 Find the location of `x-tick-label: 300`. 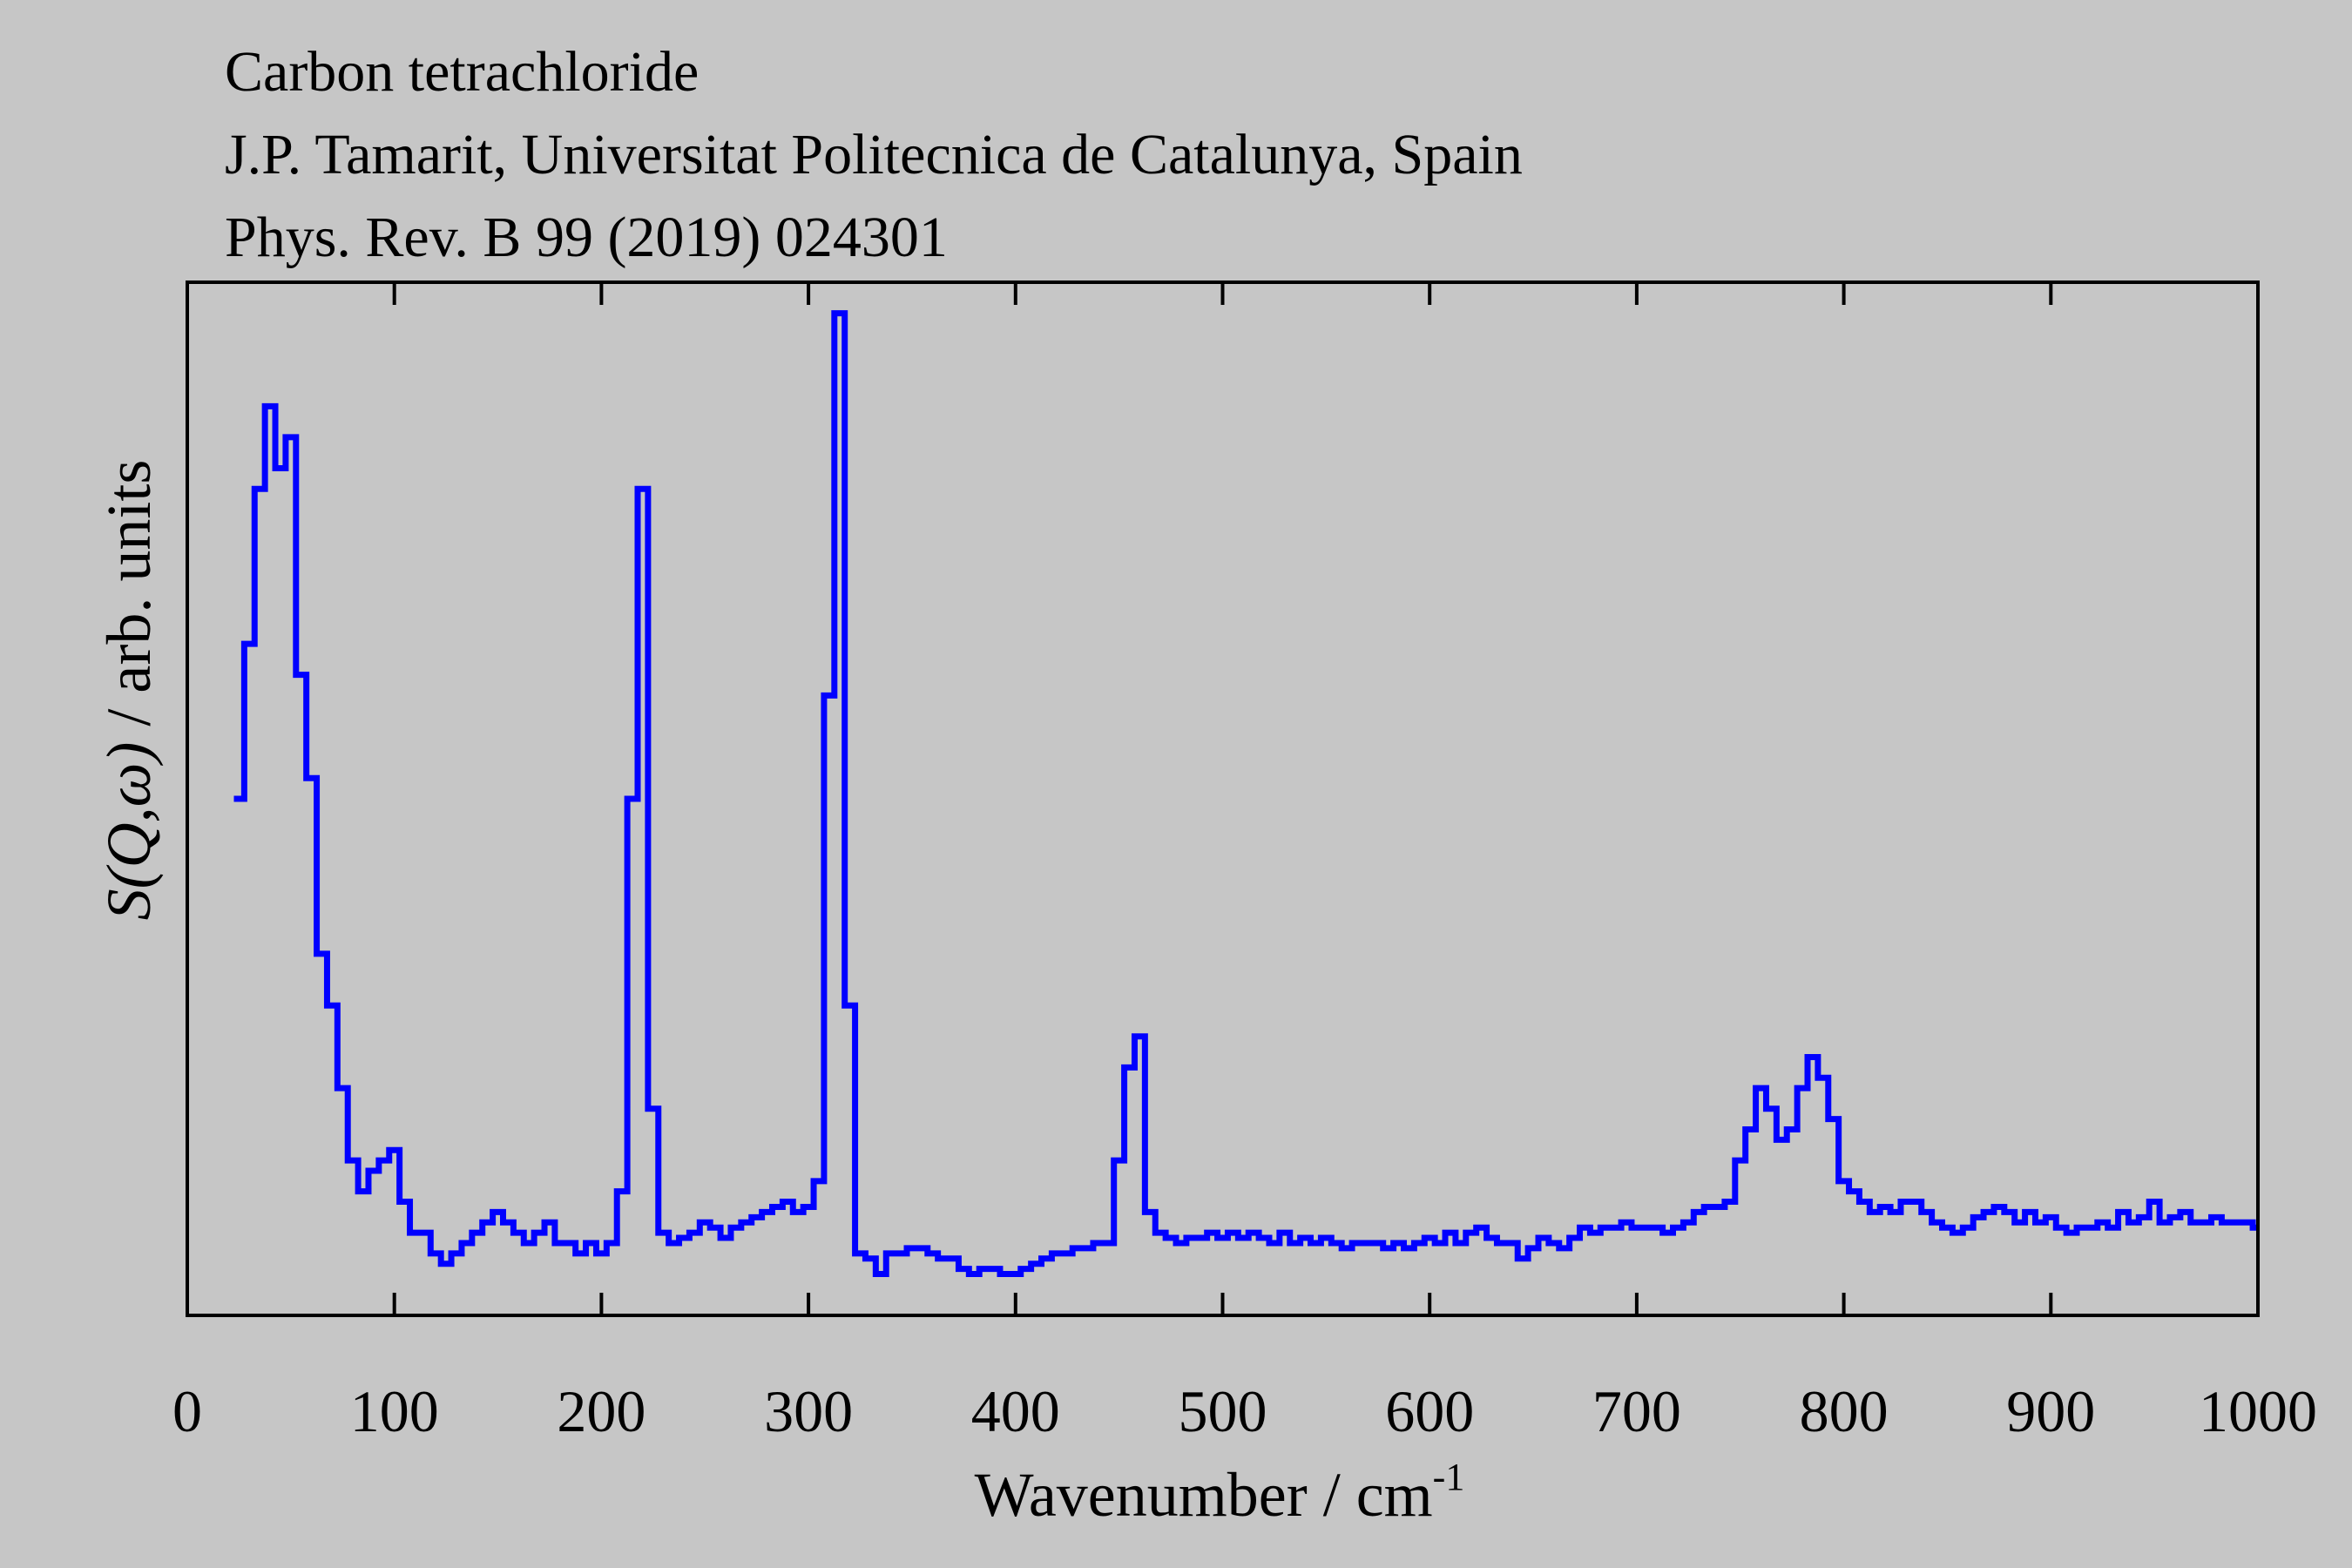

x-tick-label: 300 is located at coordinates (808, 1411).